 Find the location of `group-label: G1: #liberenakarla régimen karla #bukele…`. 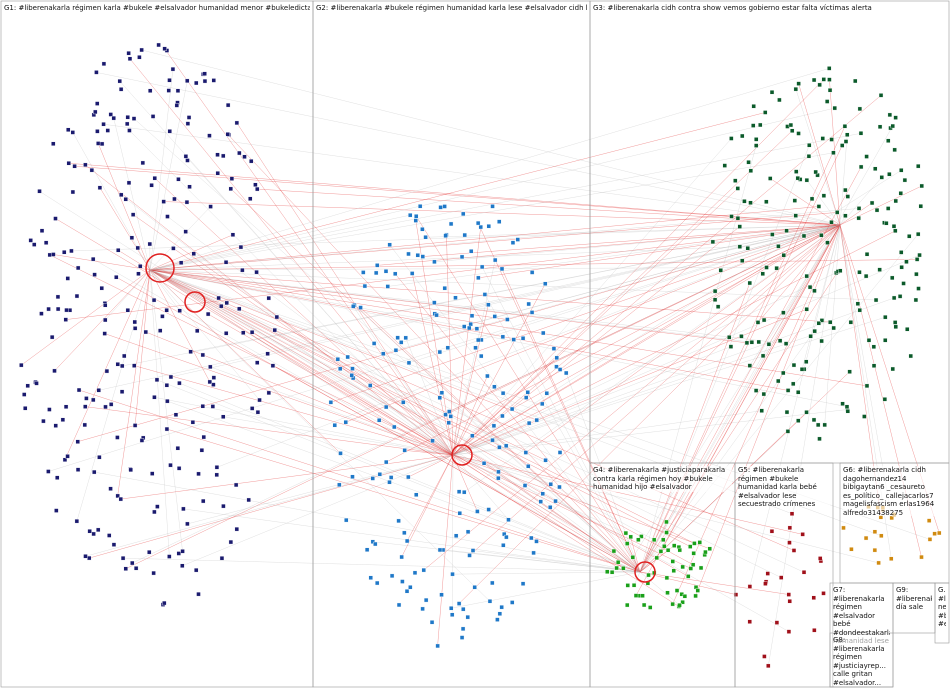

group-label: G1: #liberenakarla régimen karla #bukele… is located at coordinates (157, 8).